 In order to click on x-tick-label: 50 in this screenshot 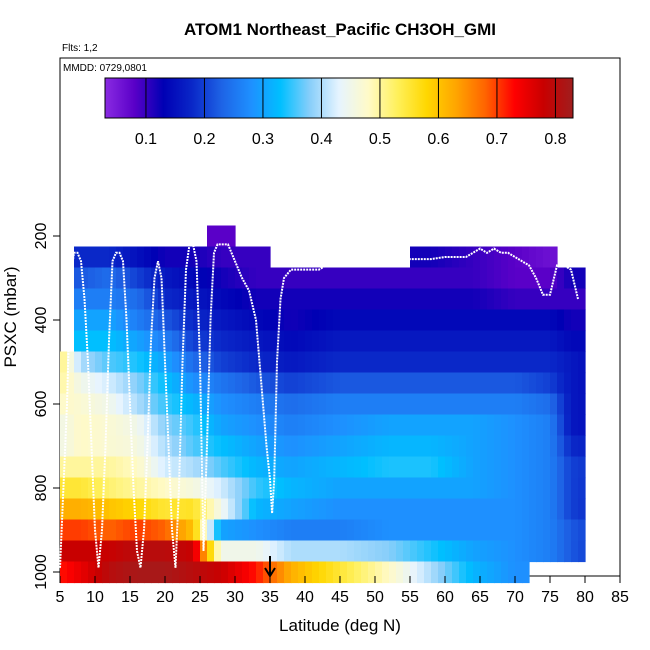, I will do `click(375, 597)`.